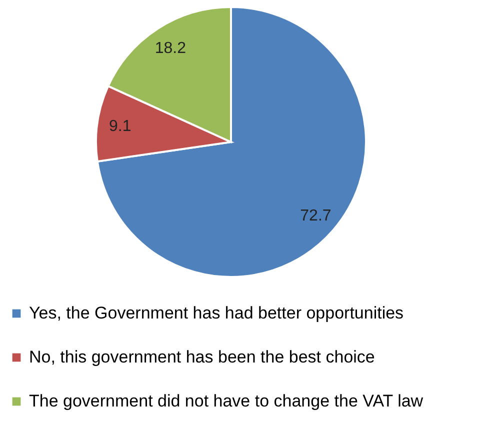 The height and width of the screenshot is (428, 492). What do you see at coordinates (170, 48) in the screenshot?
I see `data-label: 18.2` at bounding box center [170, 48].